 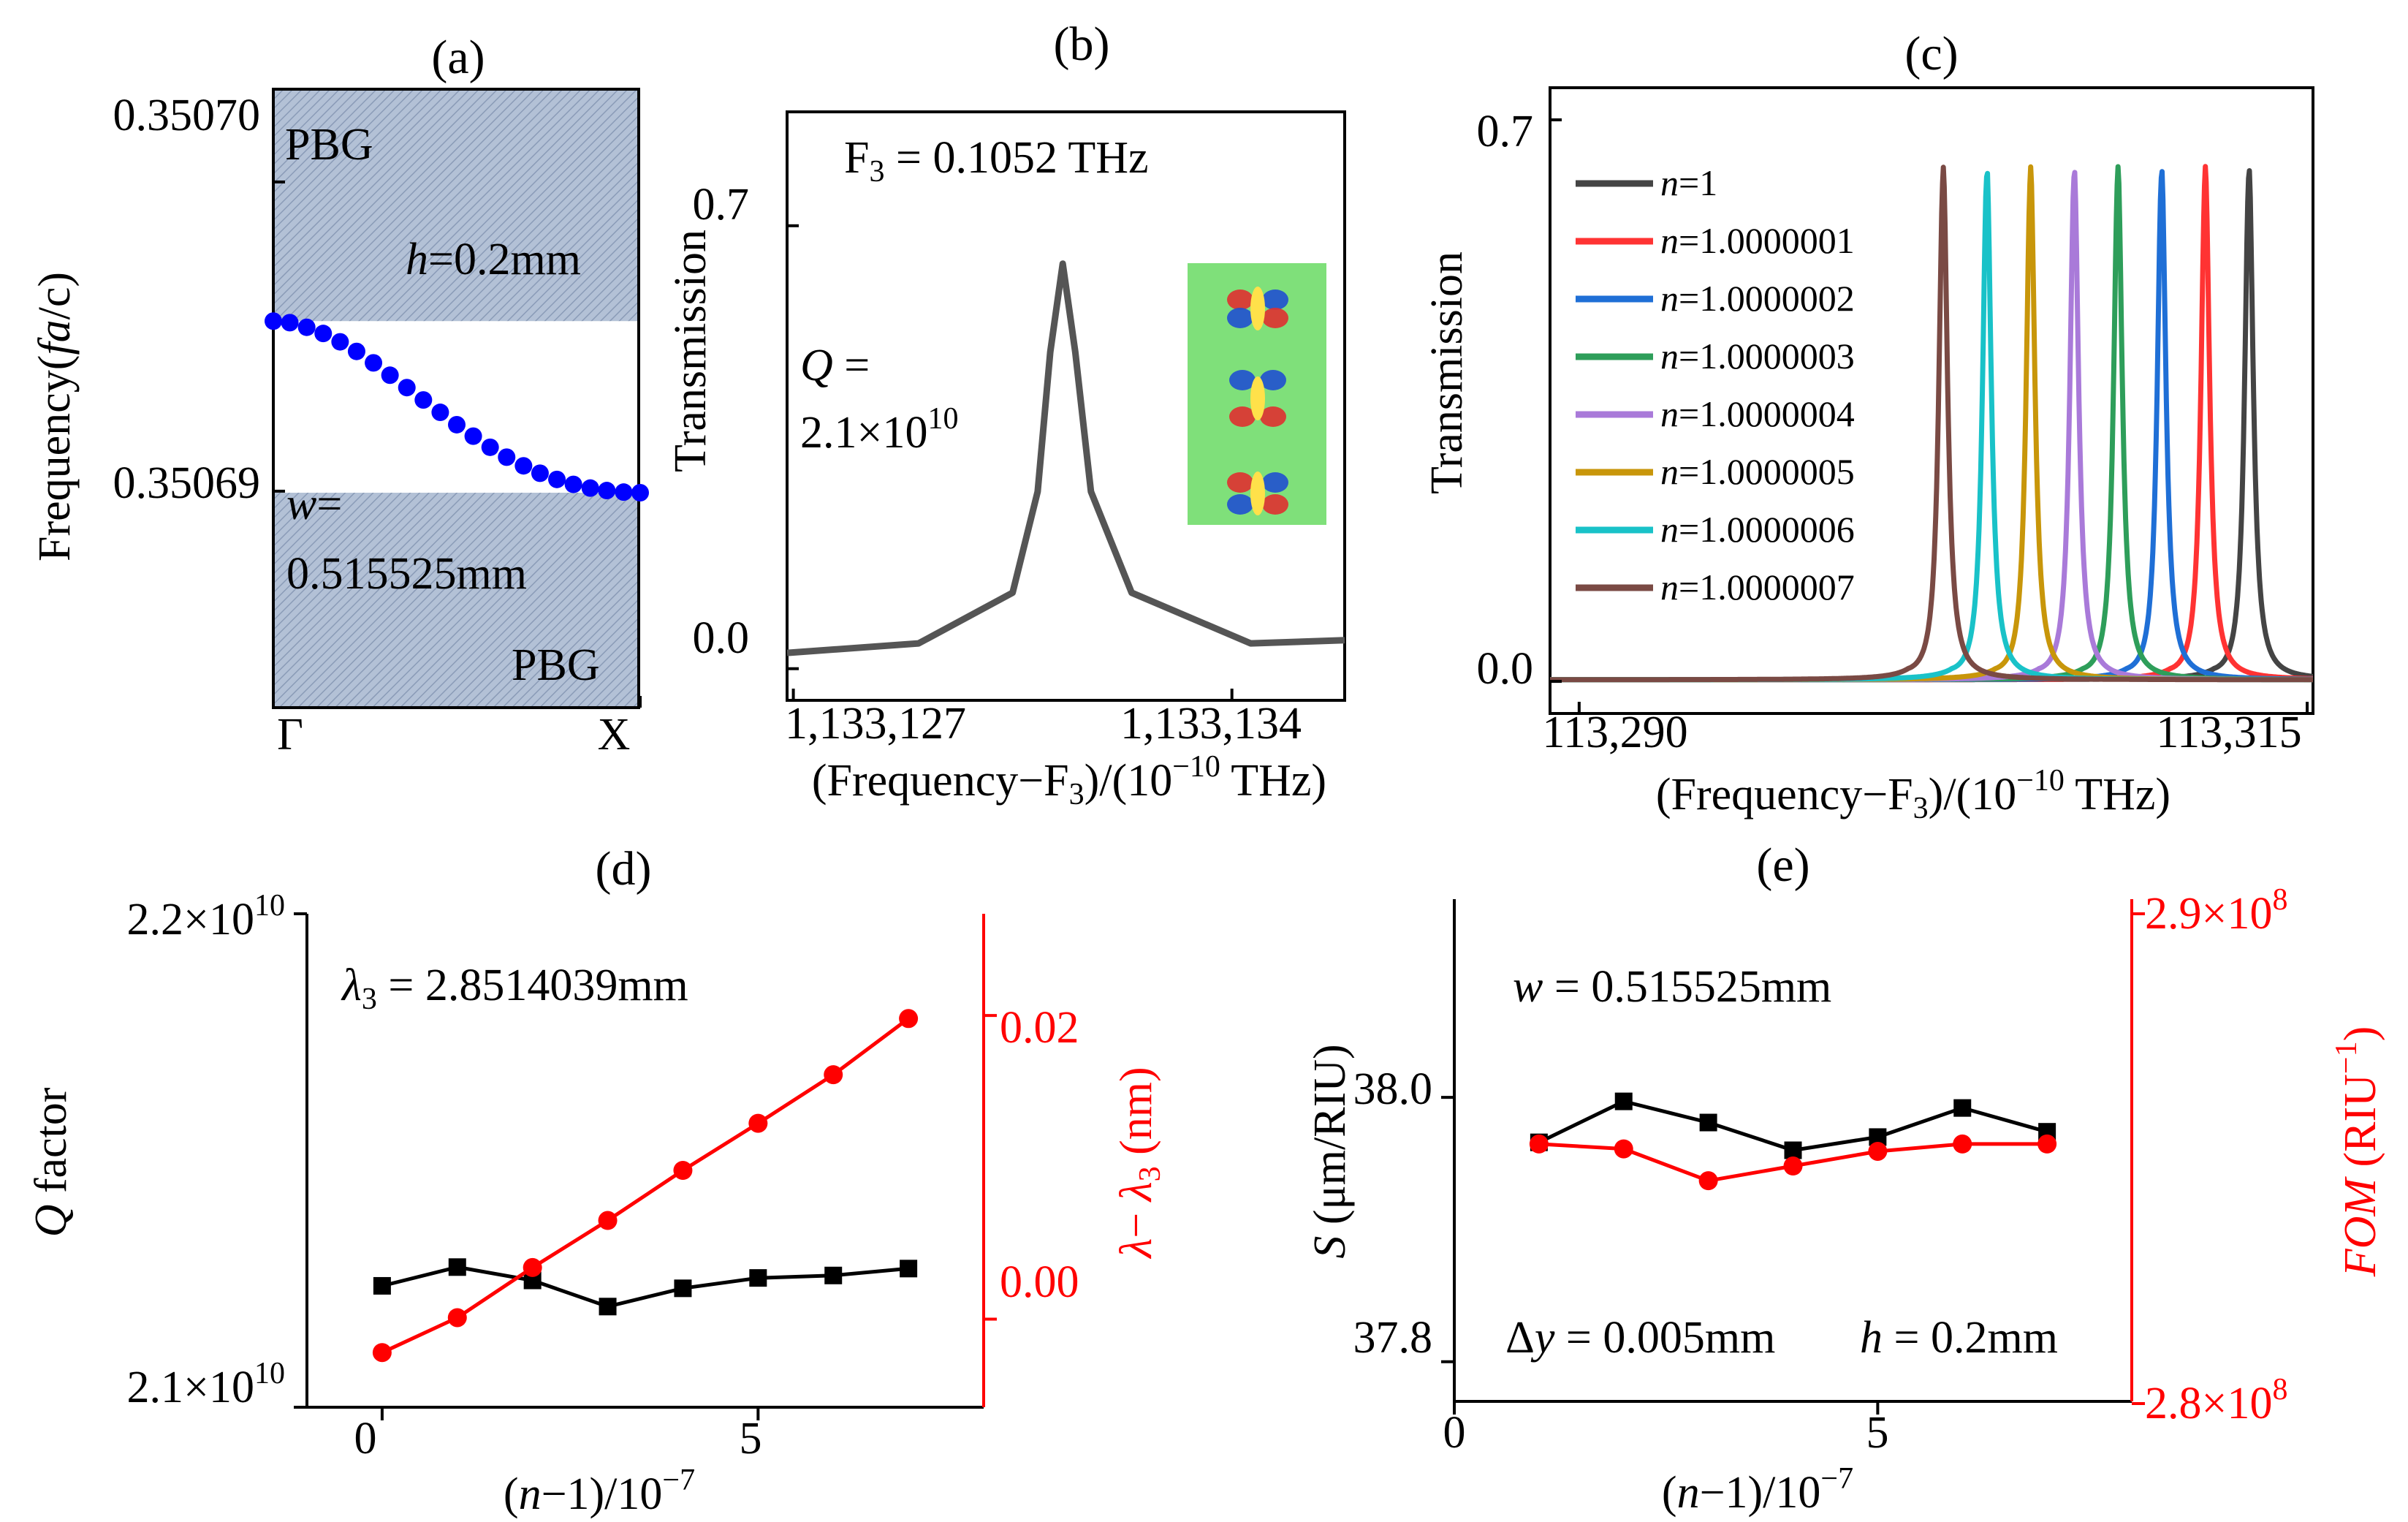 I want to click on pbg-region-bottom, so click(x=456, y=600).